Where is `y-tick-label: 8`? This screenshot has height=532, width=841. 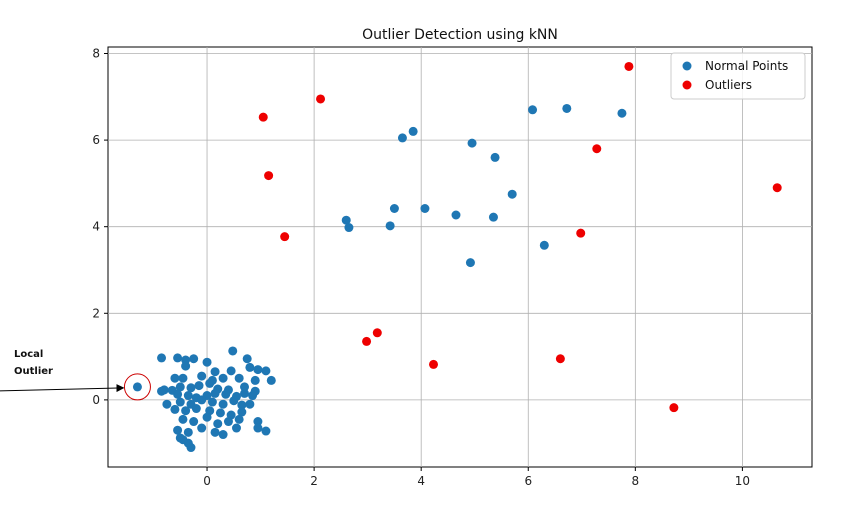
y-tick-label: 8 is located at coordinates (96, 53).